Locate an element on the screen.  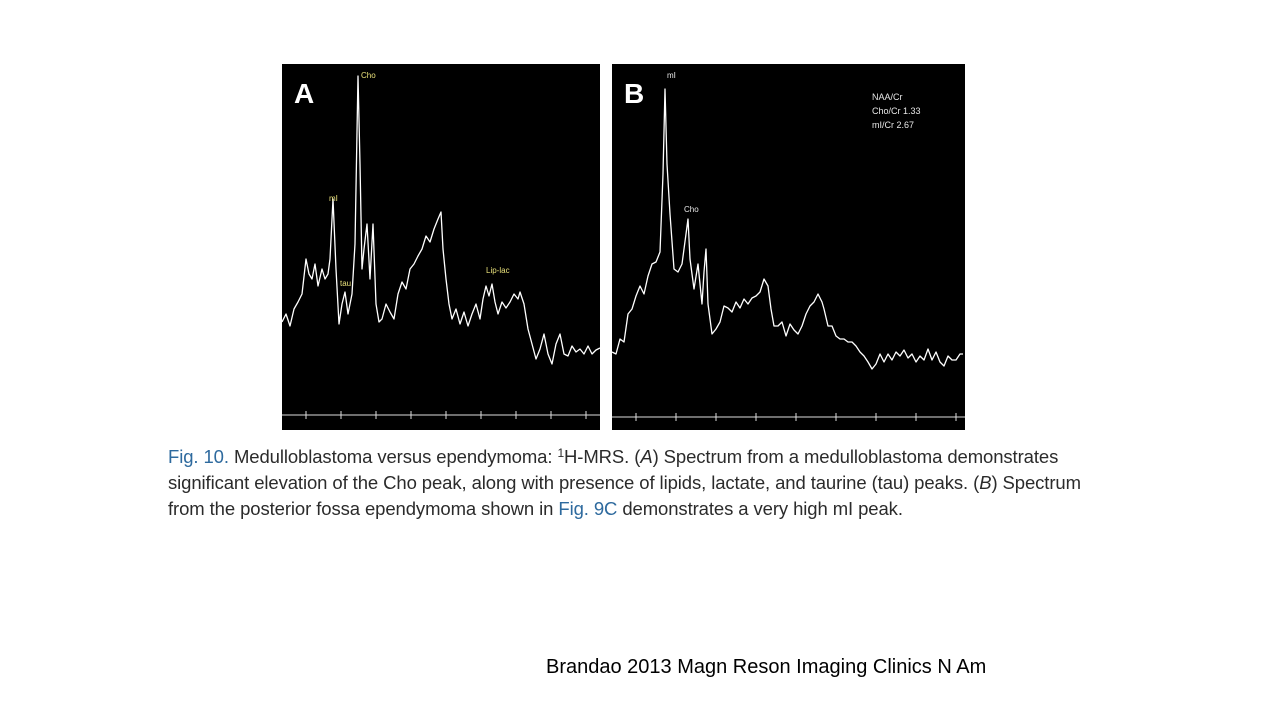
spectrum-a-axis-ticks is located at coordinates (446, 415).